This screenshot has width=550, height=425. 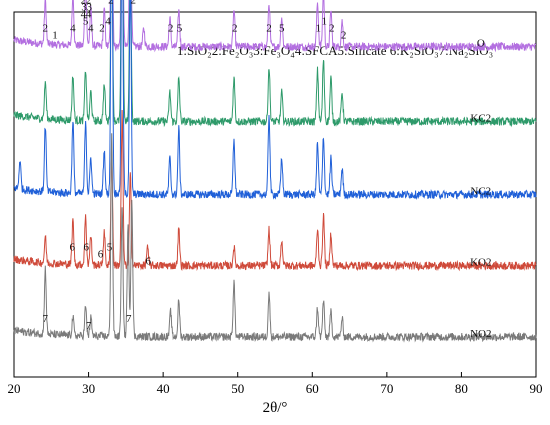 What do you see at coordinates (90, 8) in the screenshot?
I see `peak-label-o-6: 3` at bounding box center [90, 8].